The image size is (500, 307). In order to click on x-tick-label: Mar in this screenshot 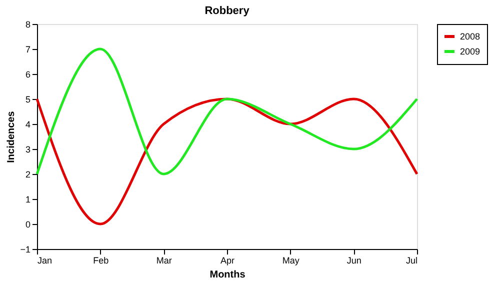, I will do `click(164, 261)`.